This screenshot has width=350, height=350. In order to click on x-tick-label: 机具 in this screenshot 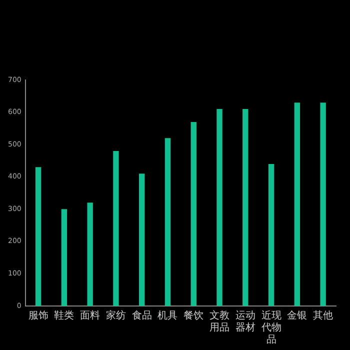, I will do `click(168, 316)`.